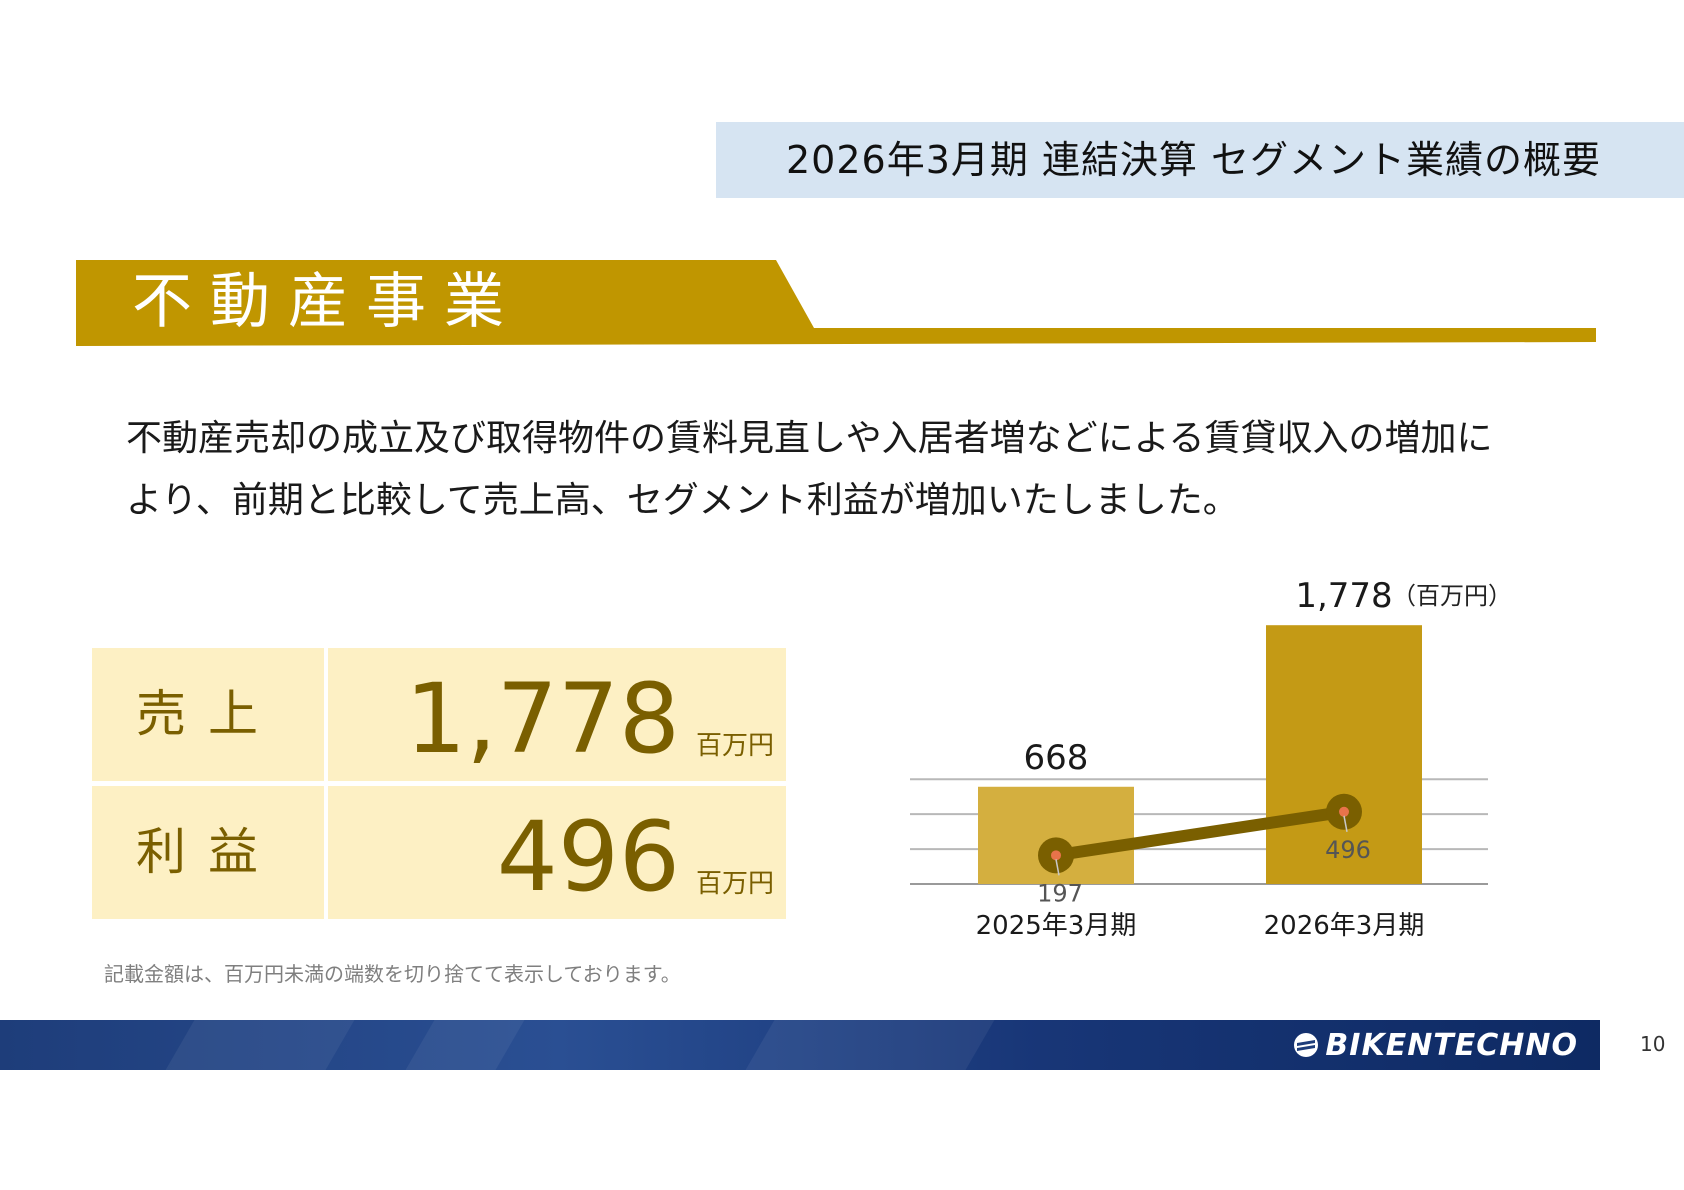 The height and width of the screenshot is (1190, 1684). Describe the element at coordinates (588, 857) in the screenshot. I see `kpi-value-profit: 496` at that location.